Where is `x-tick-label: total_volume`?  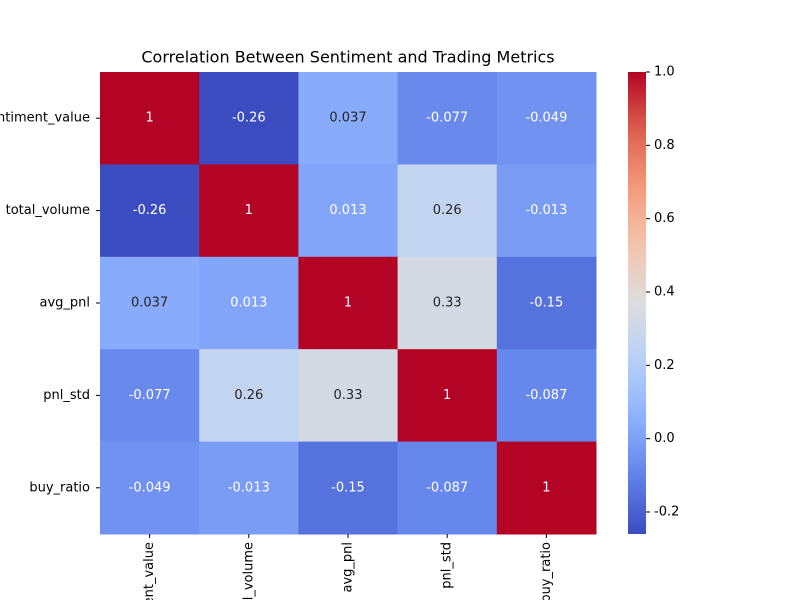
x-tick-label: total_volume is located at coordinates (248, 571).